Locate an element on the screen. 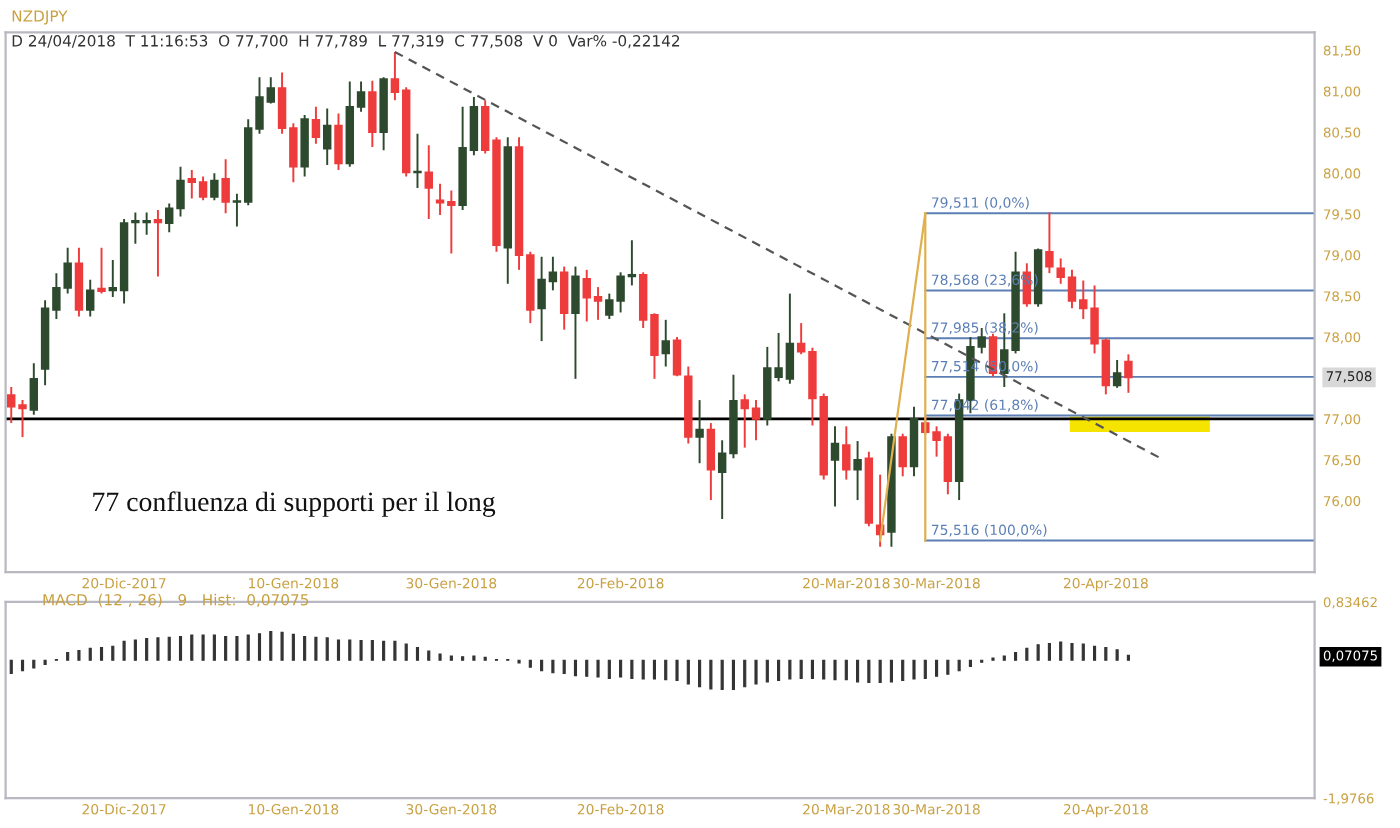 The image size is (1400, 828). annotation: 77 confluenza di supporti per il long is located at coordinates (294, 504).